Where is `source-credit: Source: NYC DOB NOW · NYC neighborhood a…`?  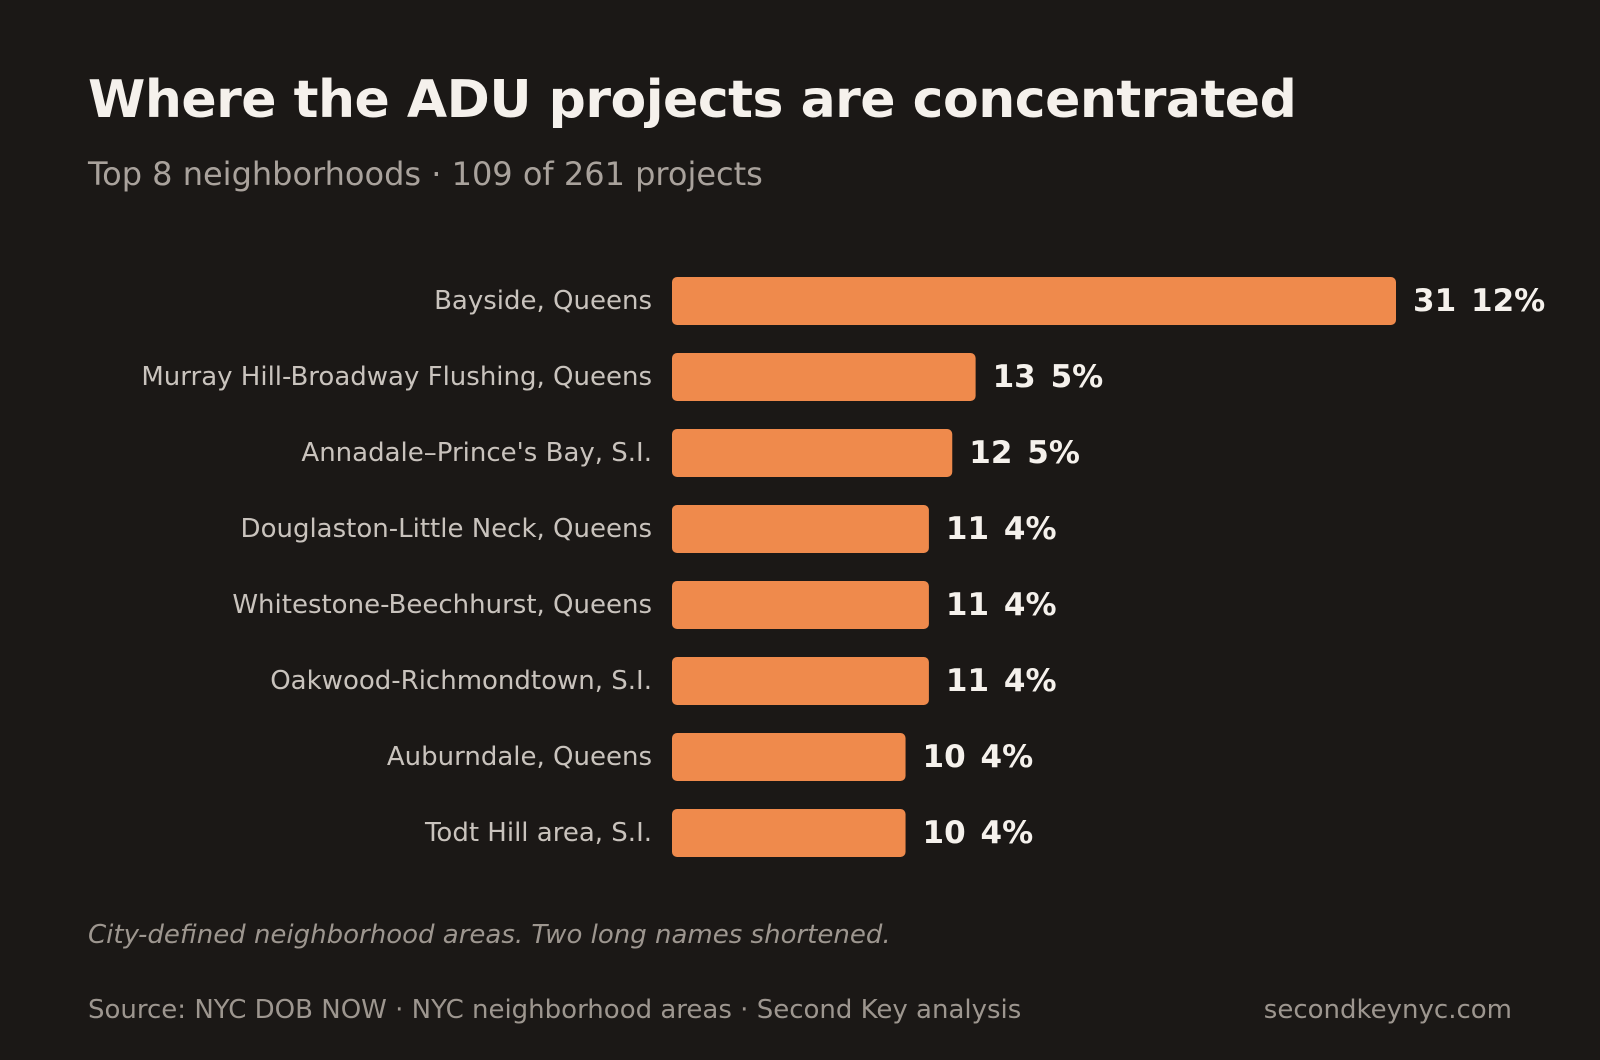
source-credit: Source: NYC DOB NOW · NYC neighborhood a… is located at coordinates (555, 1010).